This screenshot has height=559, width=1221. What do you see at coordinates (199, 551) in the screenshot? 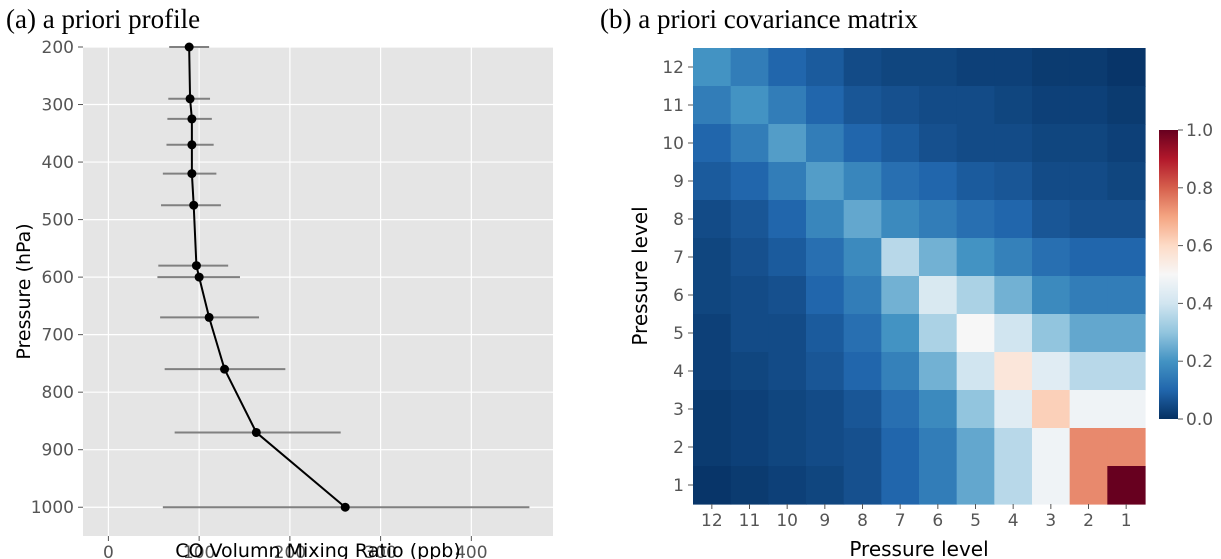
I see `x-tick-label: 100` at bounding box center [199, 551].